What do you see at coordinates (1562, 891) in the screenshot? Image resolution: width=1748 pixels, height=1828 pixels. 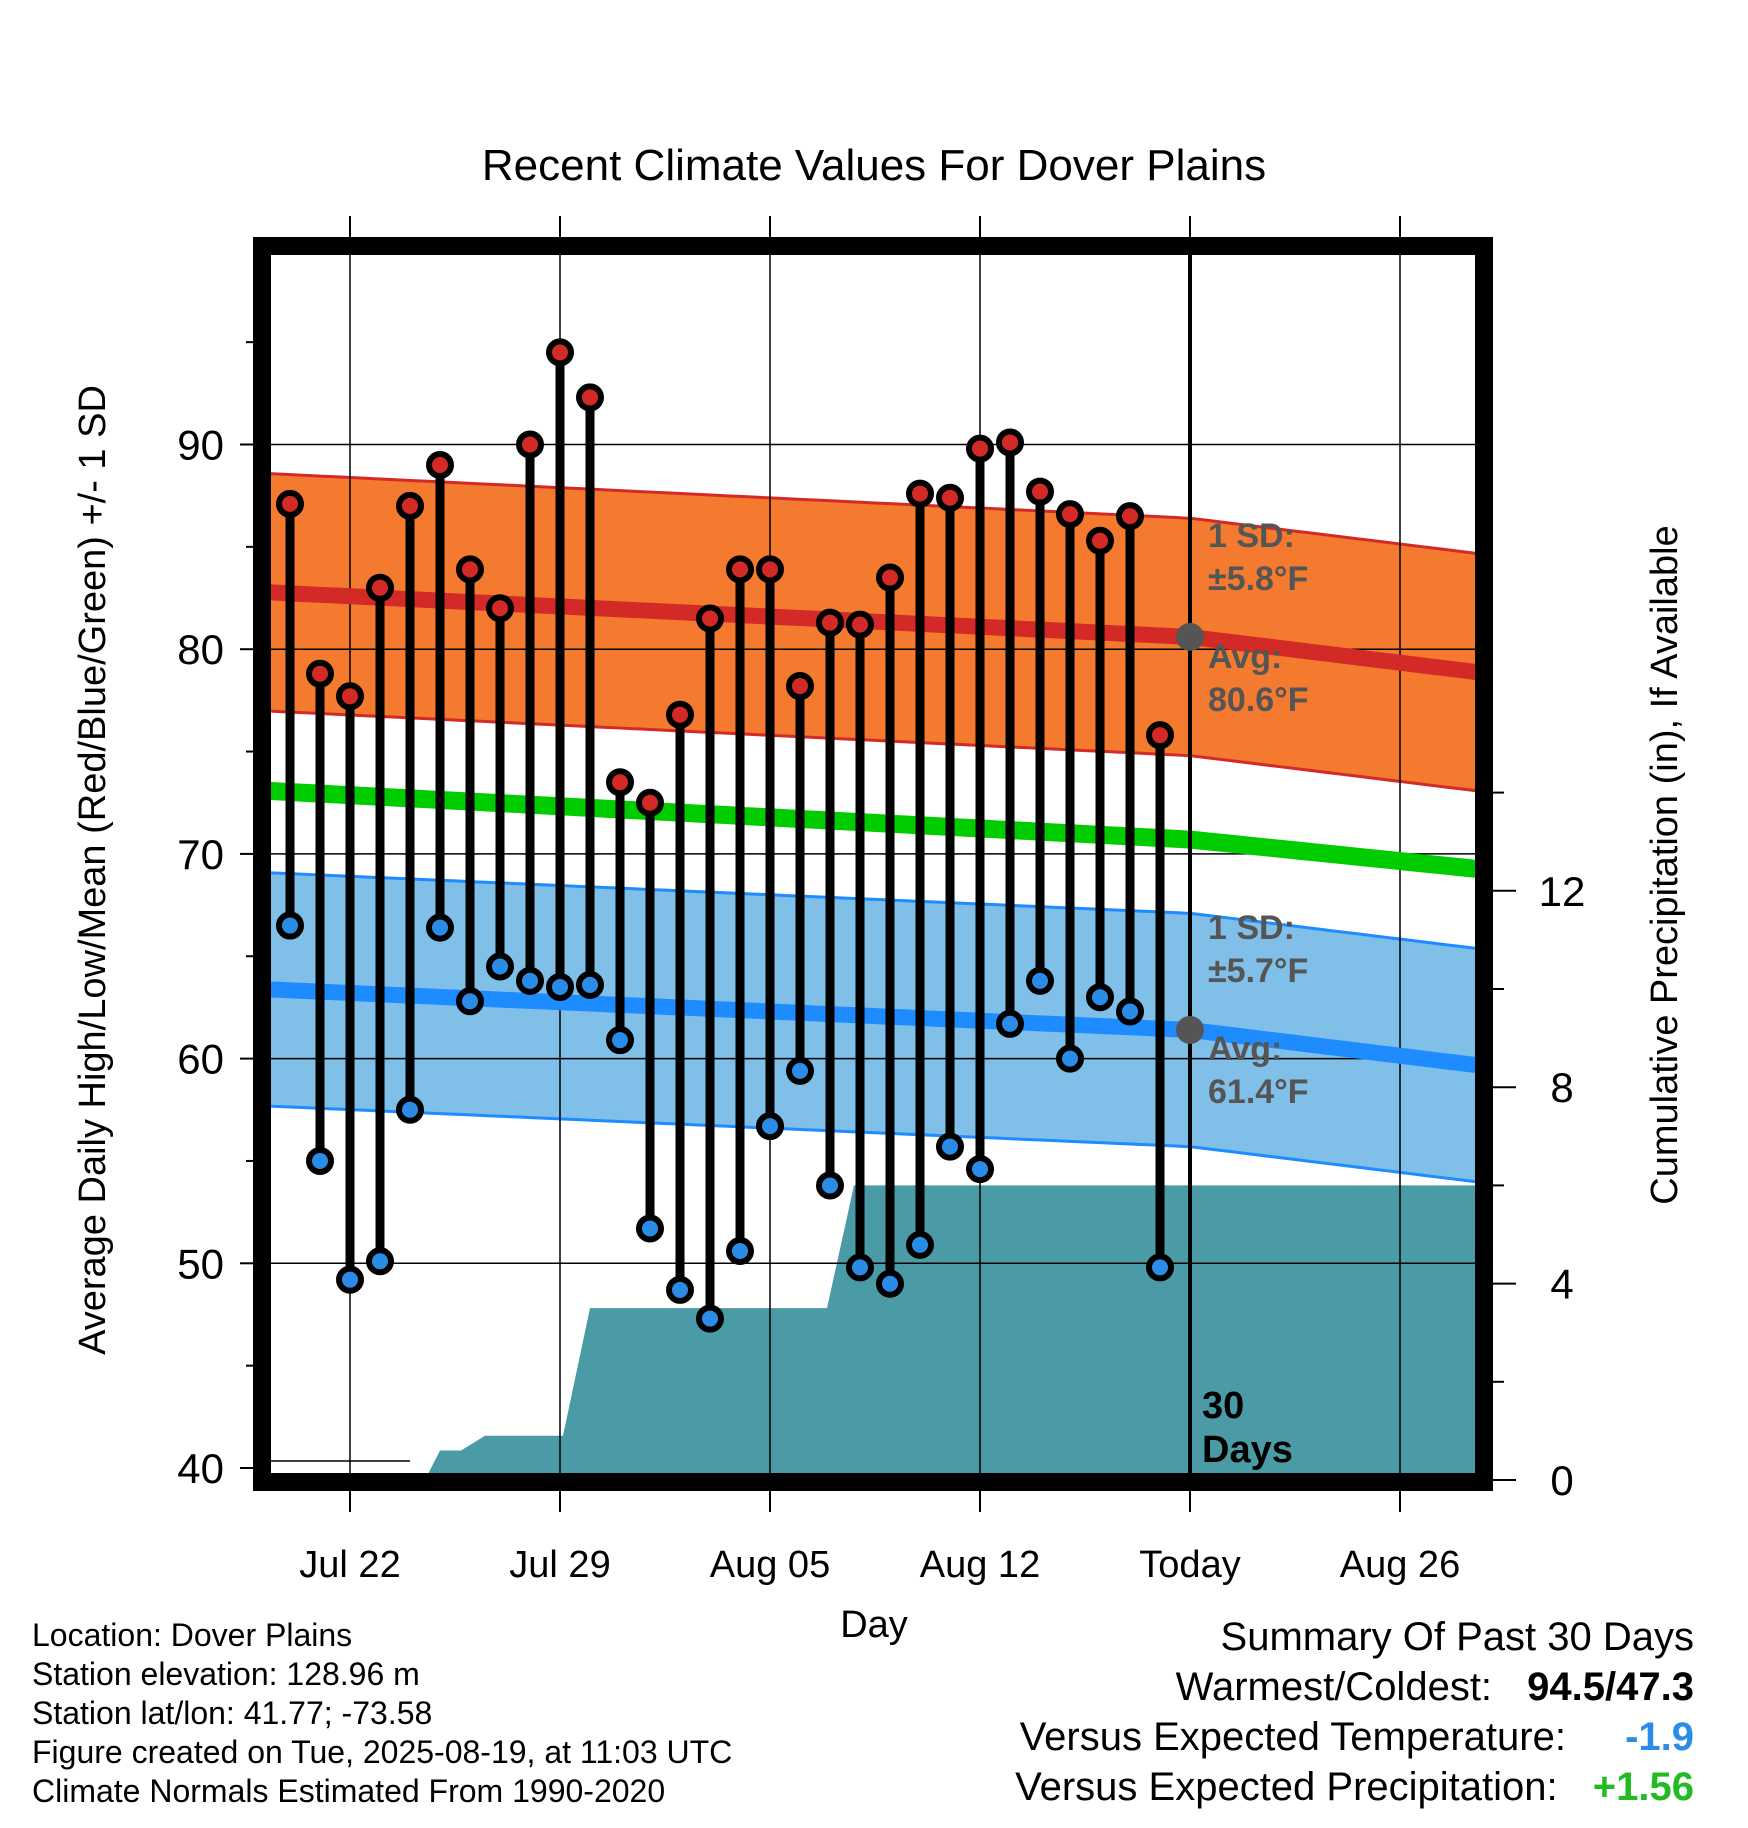 I see `y2-tick-label: 12` at bounding box center [1562, 891].